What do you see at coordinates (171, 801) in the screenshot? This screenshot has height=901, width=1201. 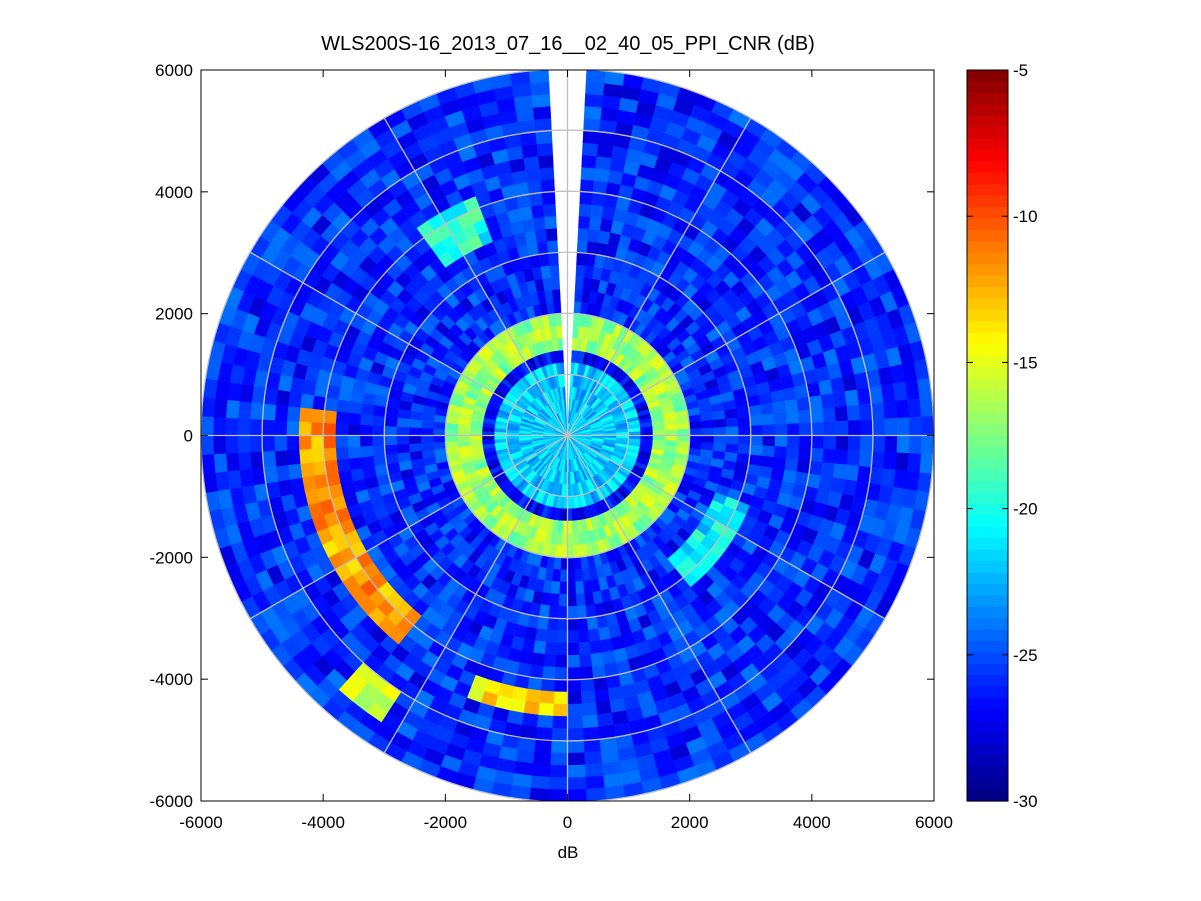 I see `y-tick-label: -6000` at bounding box center [171, 801].